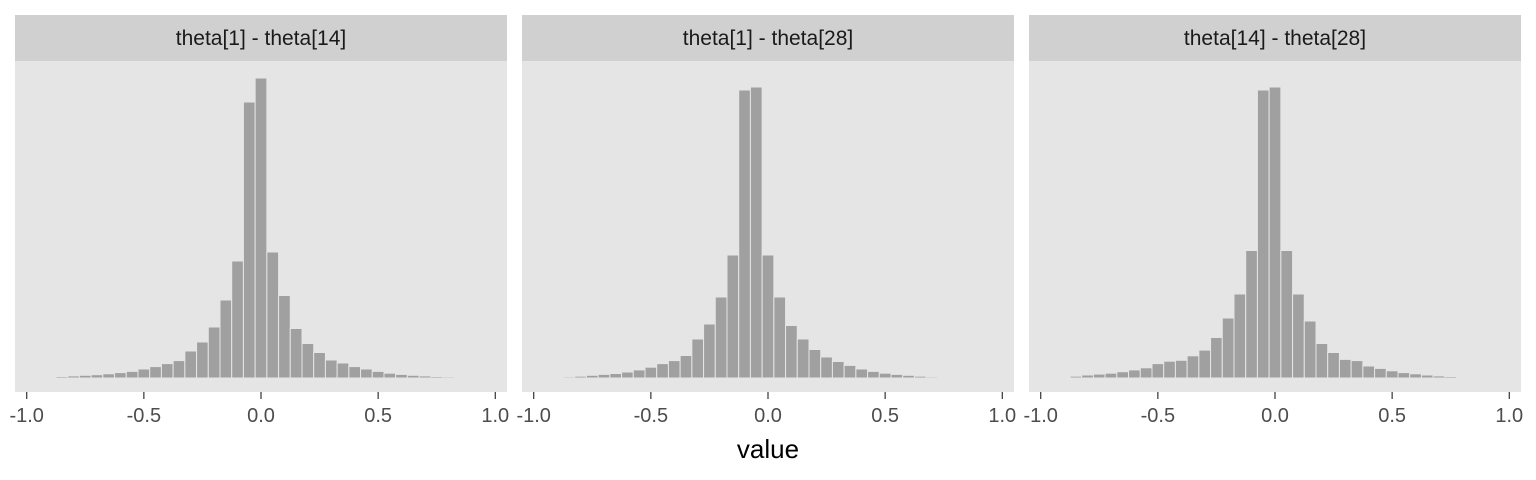 Image resolution: width=1536 pixels, height=480 pixels. Describe the element at coordinates (768, 449) in the screenshot. I see `x-axis-title: value` at that location.